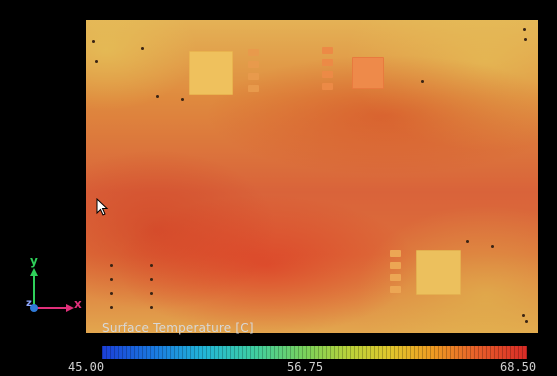 Image resolution: width=557 pixels, height=376 pixels. Describe the element at coordinates (102, 207) in the screenshot. I see `mouse-cursor-icon` at that location.